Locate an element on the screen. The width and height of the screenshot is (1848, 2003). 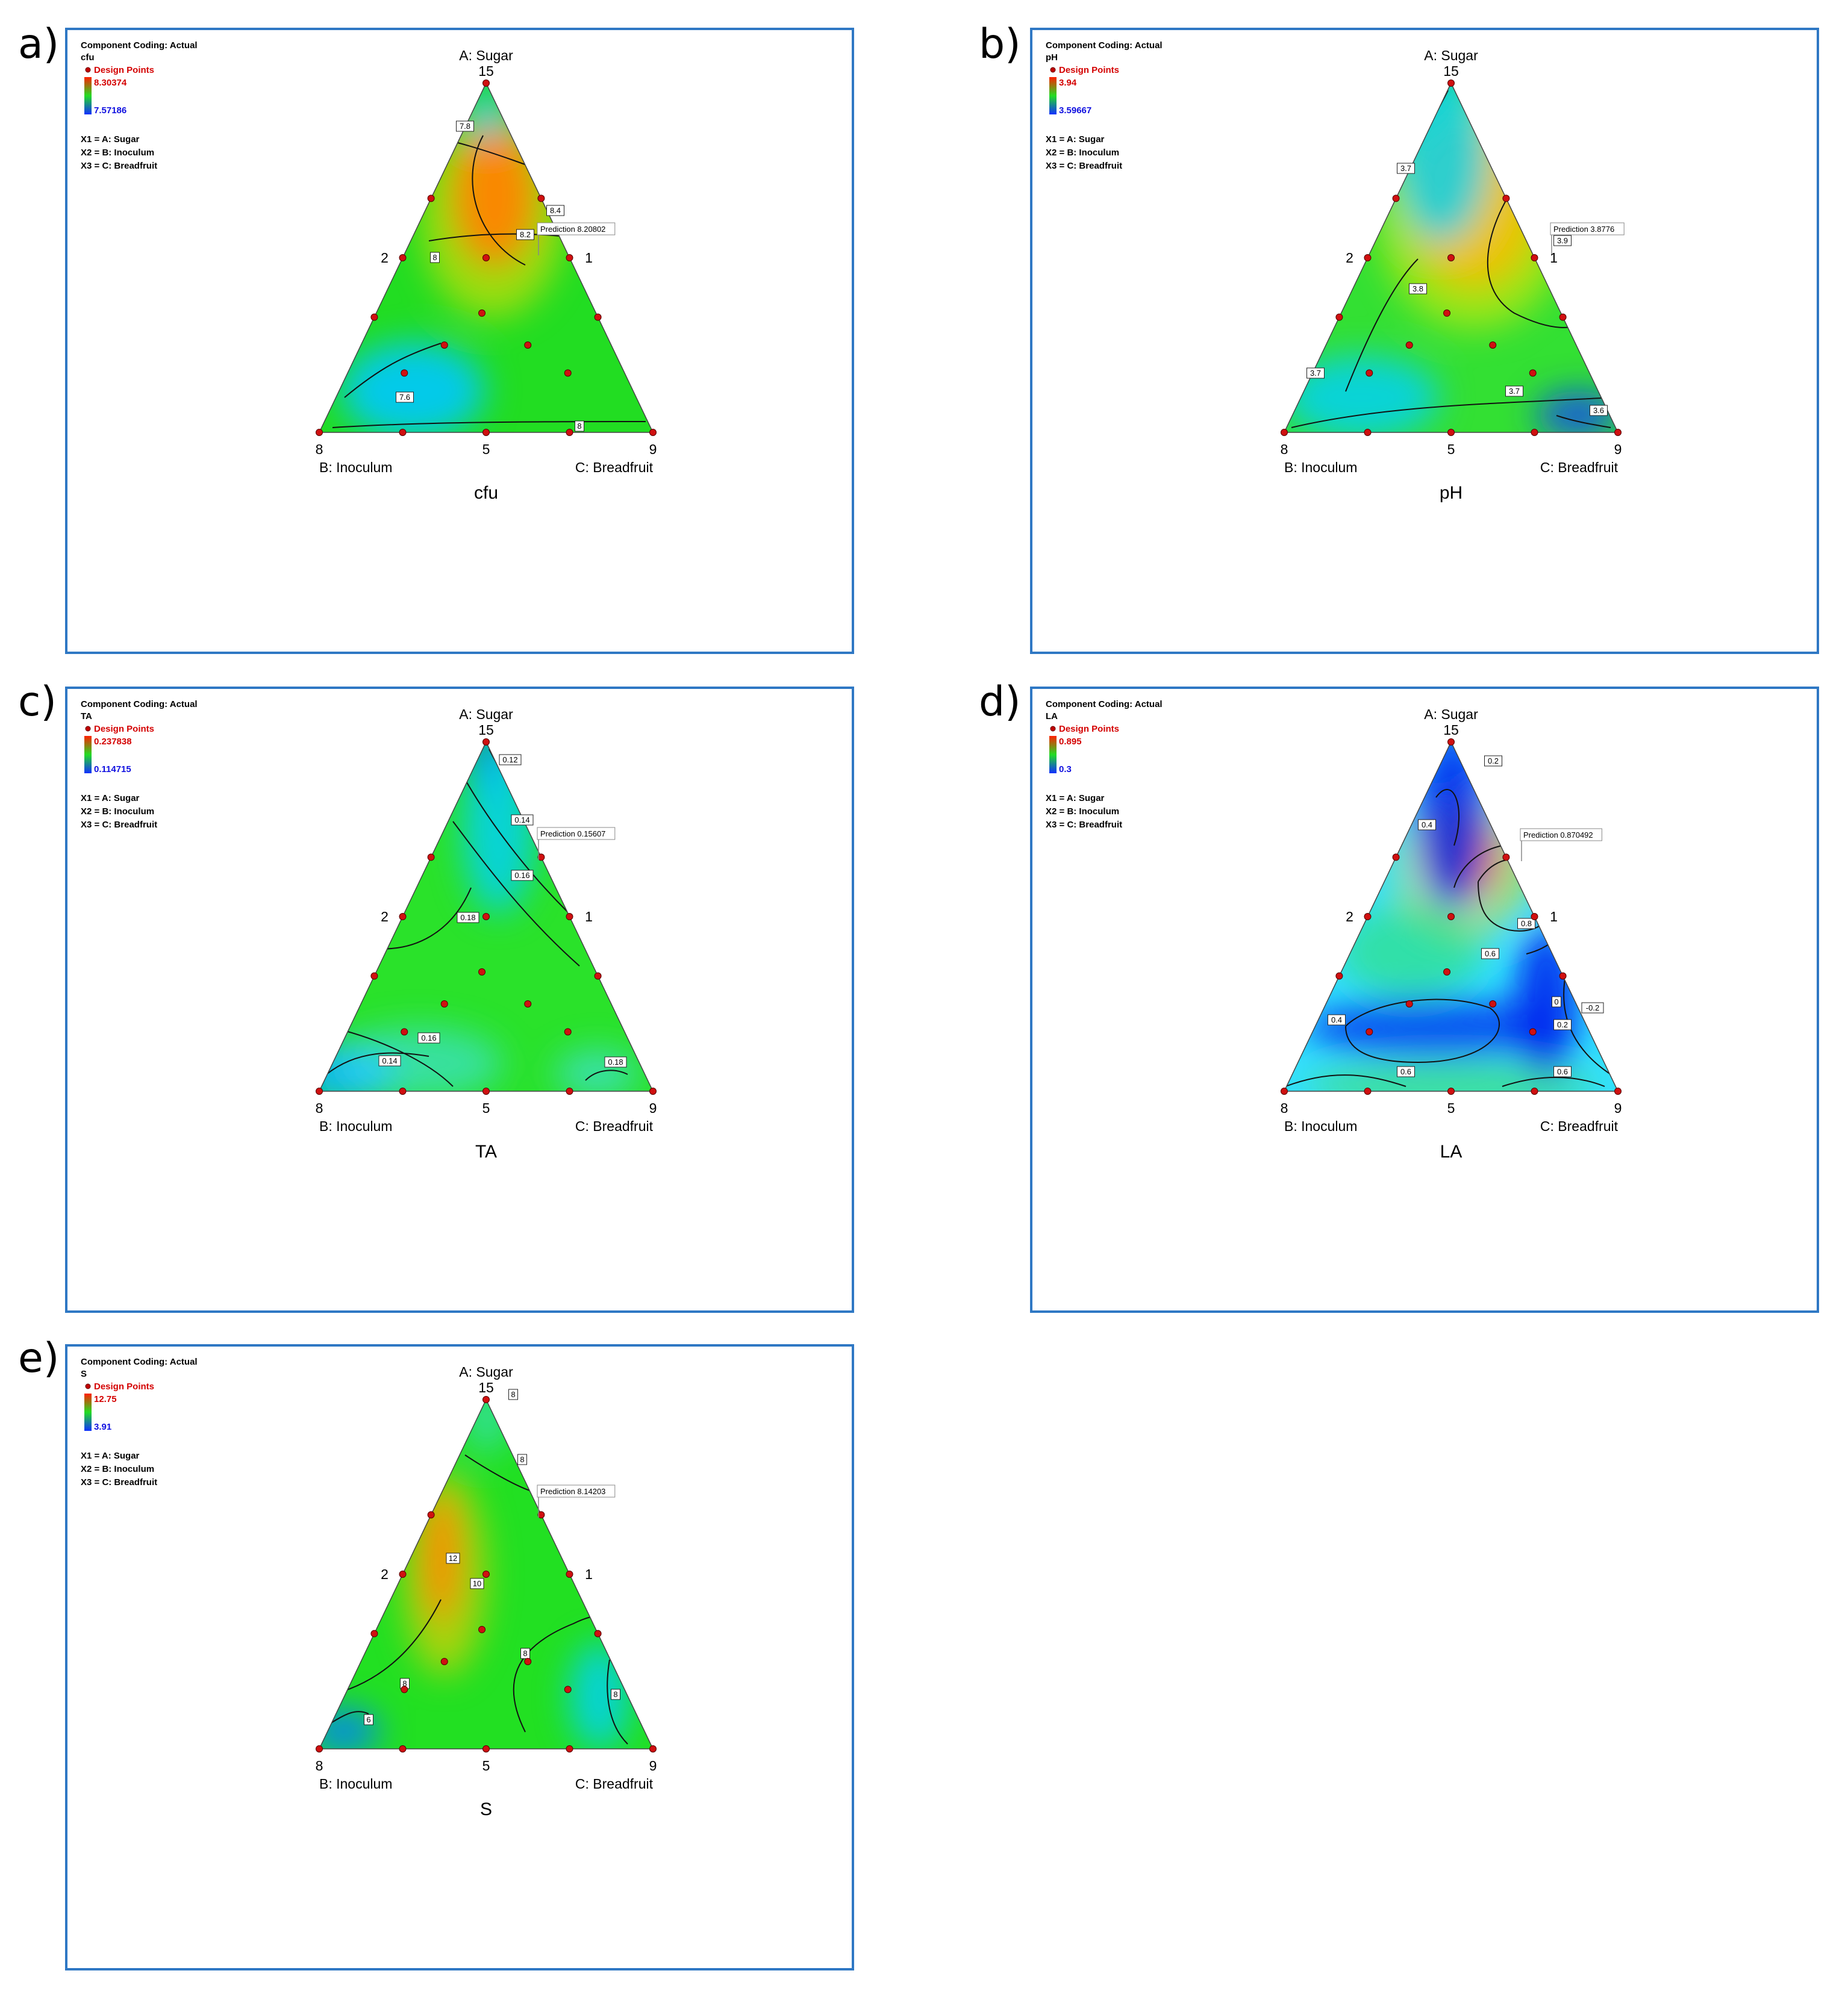
contour-label-4: 3.7 is located at coordinates (1514, 391).